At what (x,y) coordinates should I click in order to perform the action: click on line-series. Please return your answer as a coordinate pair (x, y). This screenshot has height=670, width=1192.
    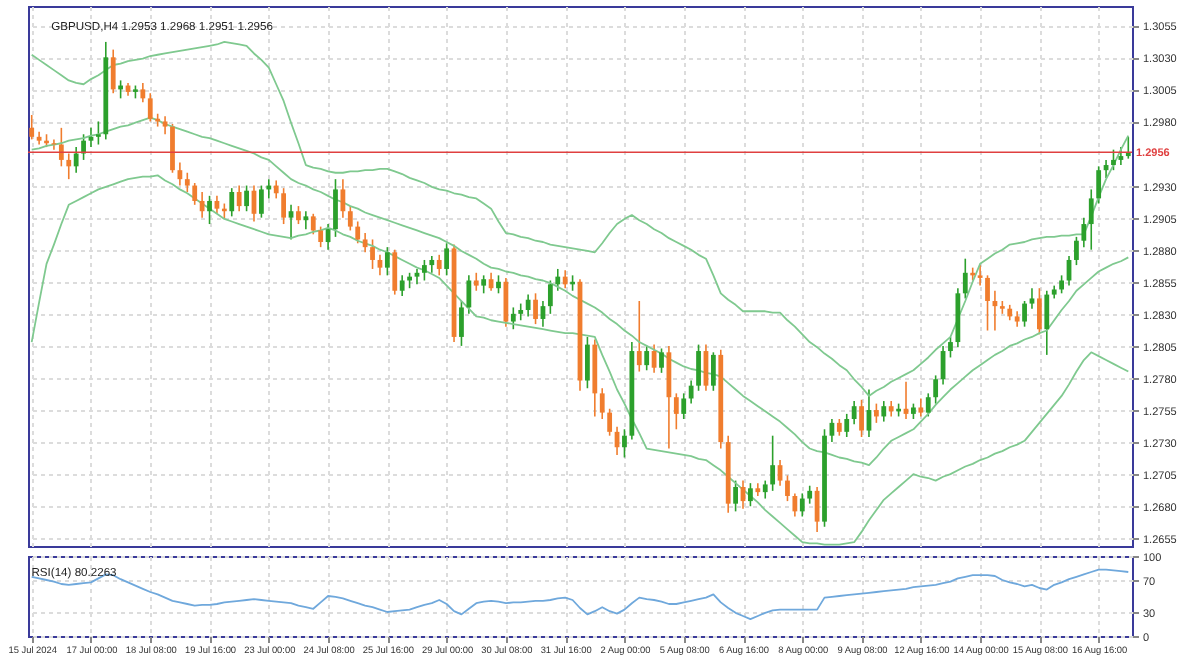
    Looking at the image, I should click on (580, 594).